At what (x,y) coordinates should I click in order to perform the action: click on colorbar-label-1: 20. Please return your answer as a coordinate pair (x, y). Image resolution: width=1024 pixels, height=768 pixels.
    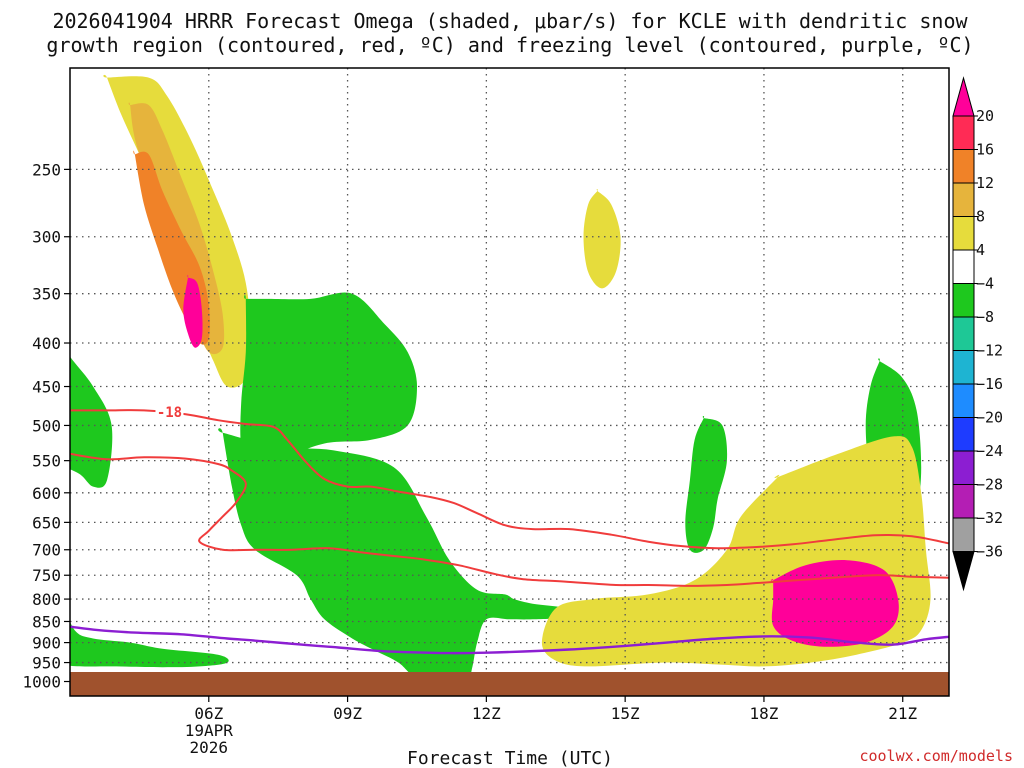
    Looking at the image, I should click on (985, 116).